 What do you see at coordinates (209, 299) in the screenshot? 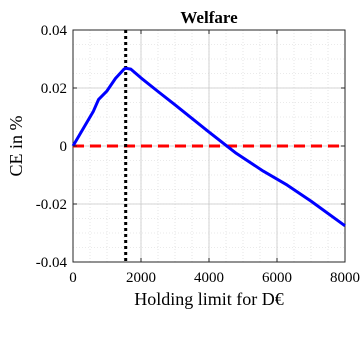
I see `x-axis-title: Holding limit for D€` at bounding box center [209, 299].